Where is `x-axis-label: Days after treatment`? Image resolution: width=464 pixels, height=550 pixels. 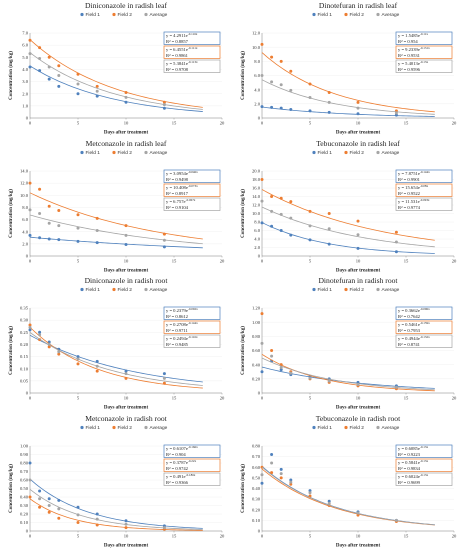 x-axis-label: Days after treatment is located at coordinates (358, 270).